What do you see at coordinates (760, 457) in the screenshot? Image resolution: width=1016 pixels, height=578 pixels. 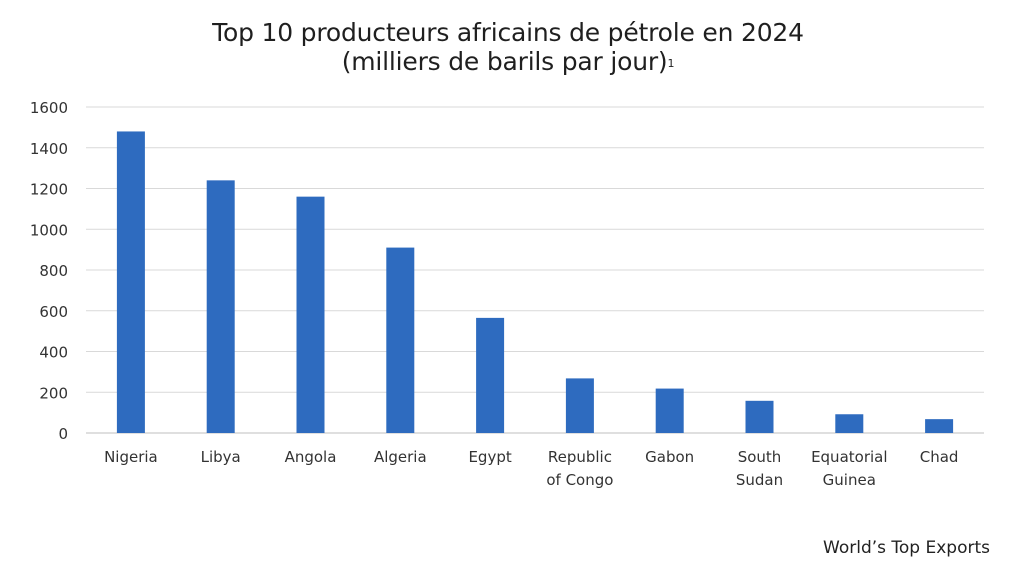 I see `x-tick-label: South` at bounding box center [760, 457].